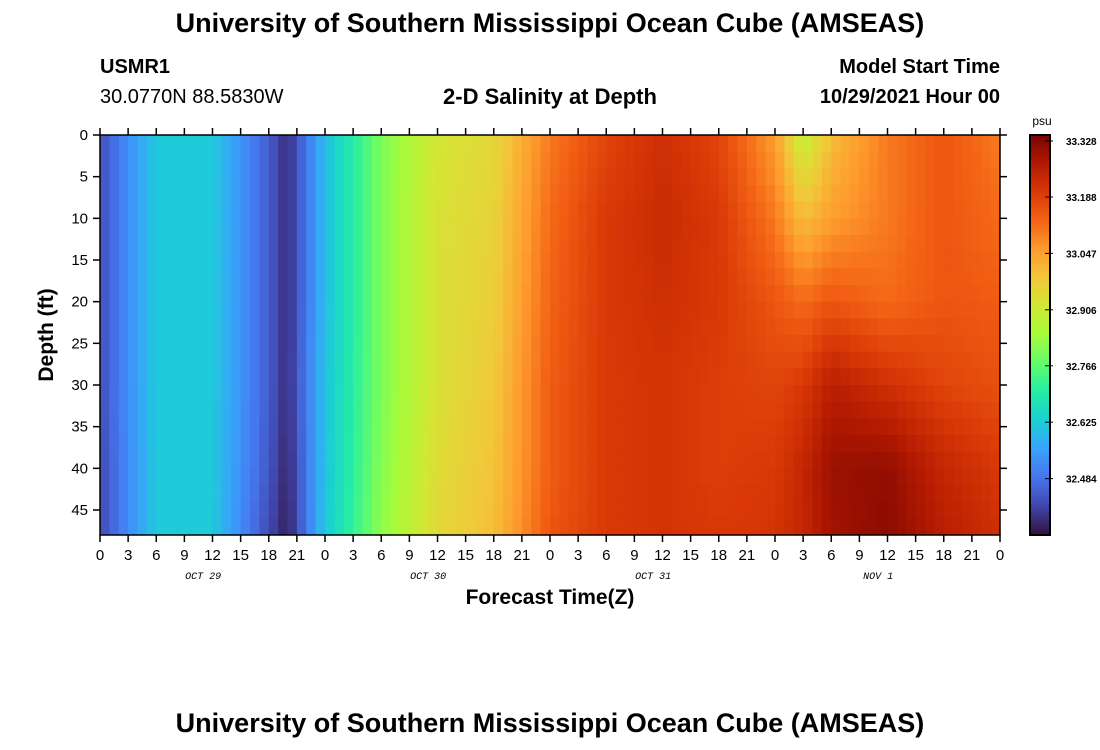  Describe the element at coordinates (919, 67) in the screenshot. I see `model-start-label: Model Start Time` at that location.